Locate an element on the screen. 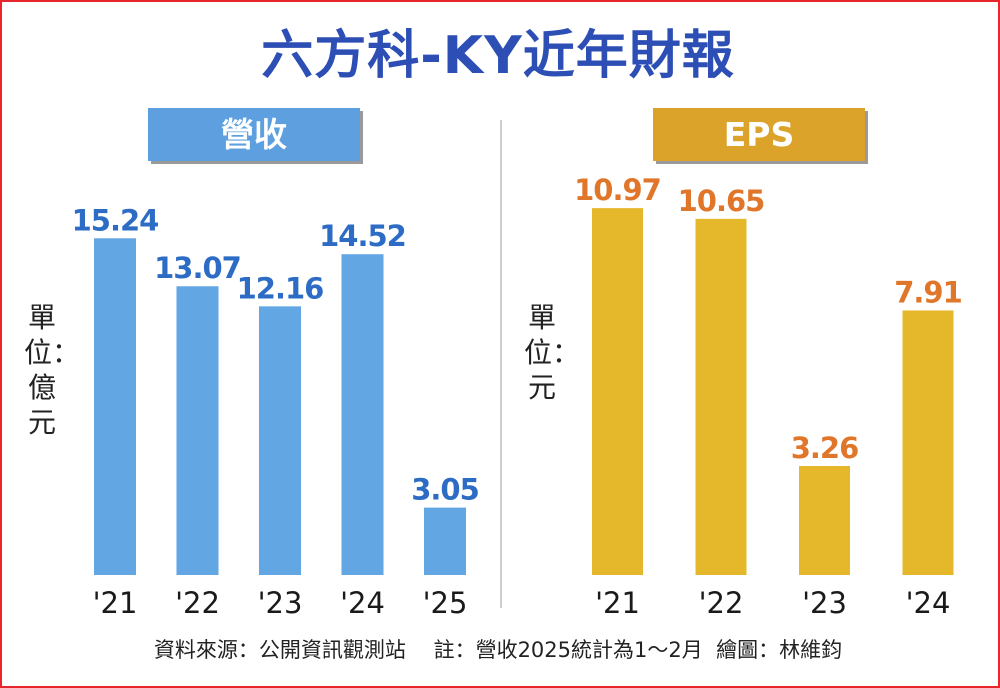 Image resolution: width=1000 pixels, height=688 pixels. eps-tick-label: '21 is located at coordinates (617, 603).